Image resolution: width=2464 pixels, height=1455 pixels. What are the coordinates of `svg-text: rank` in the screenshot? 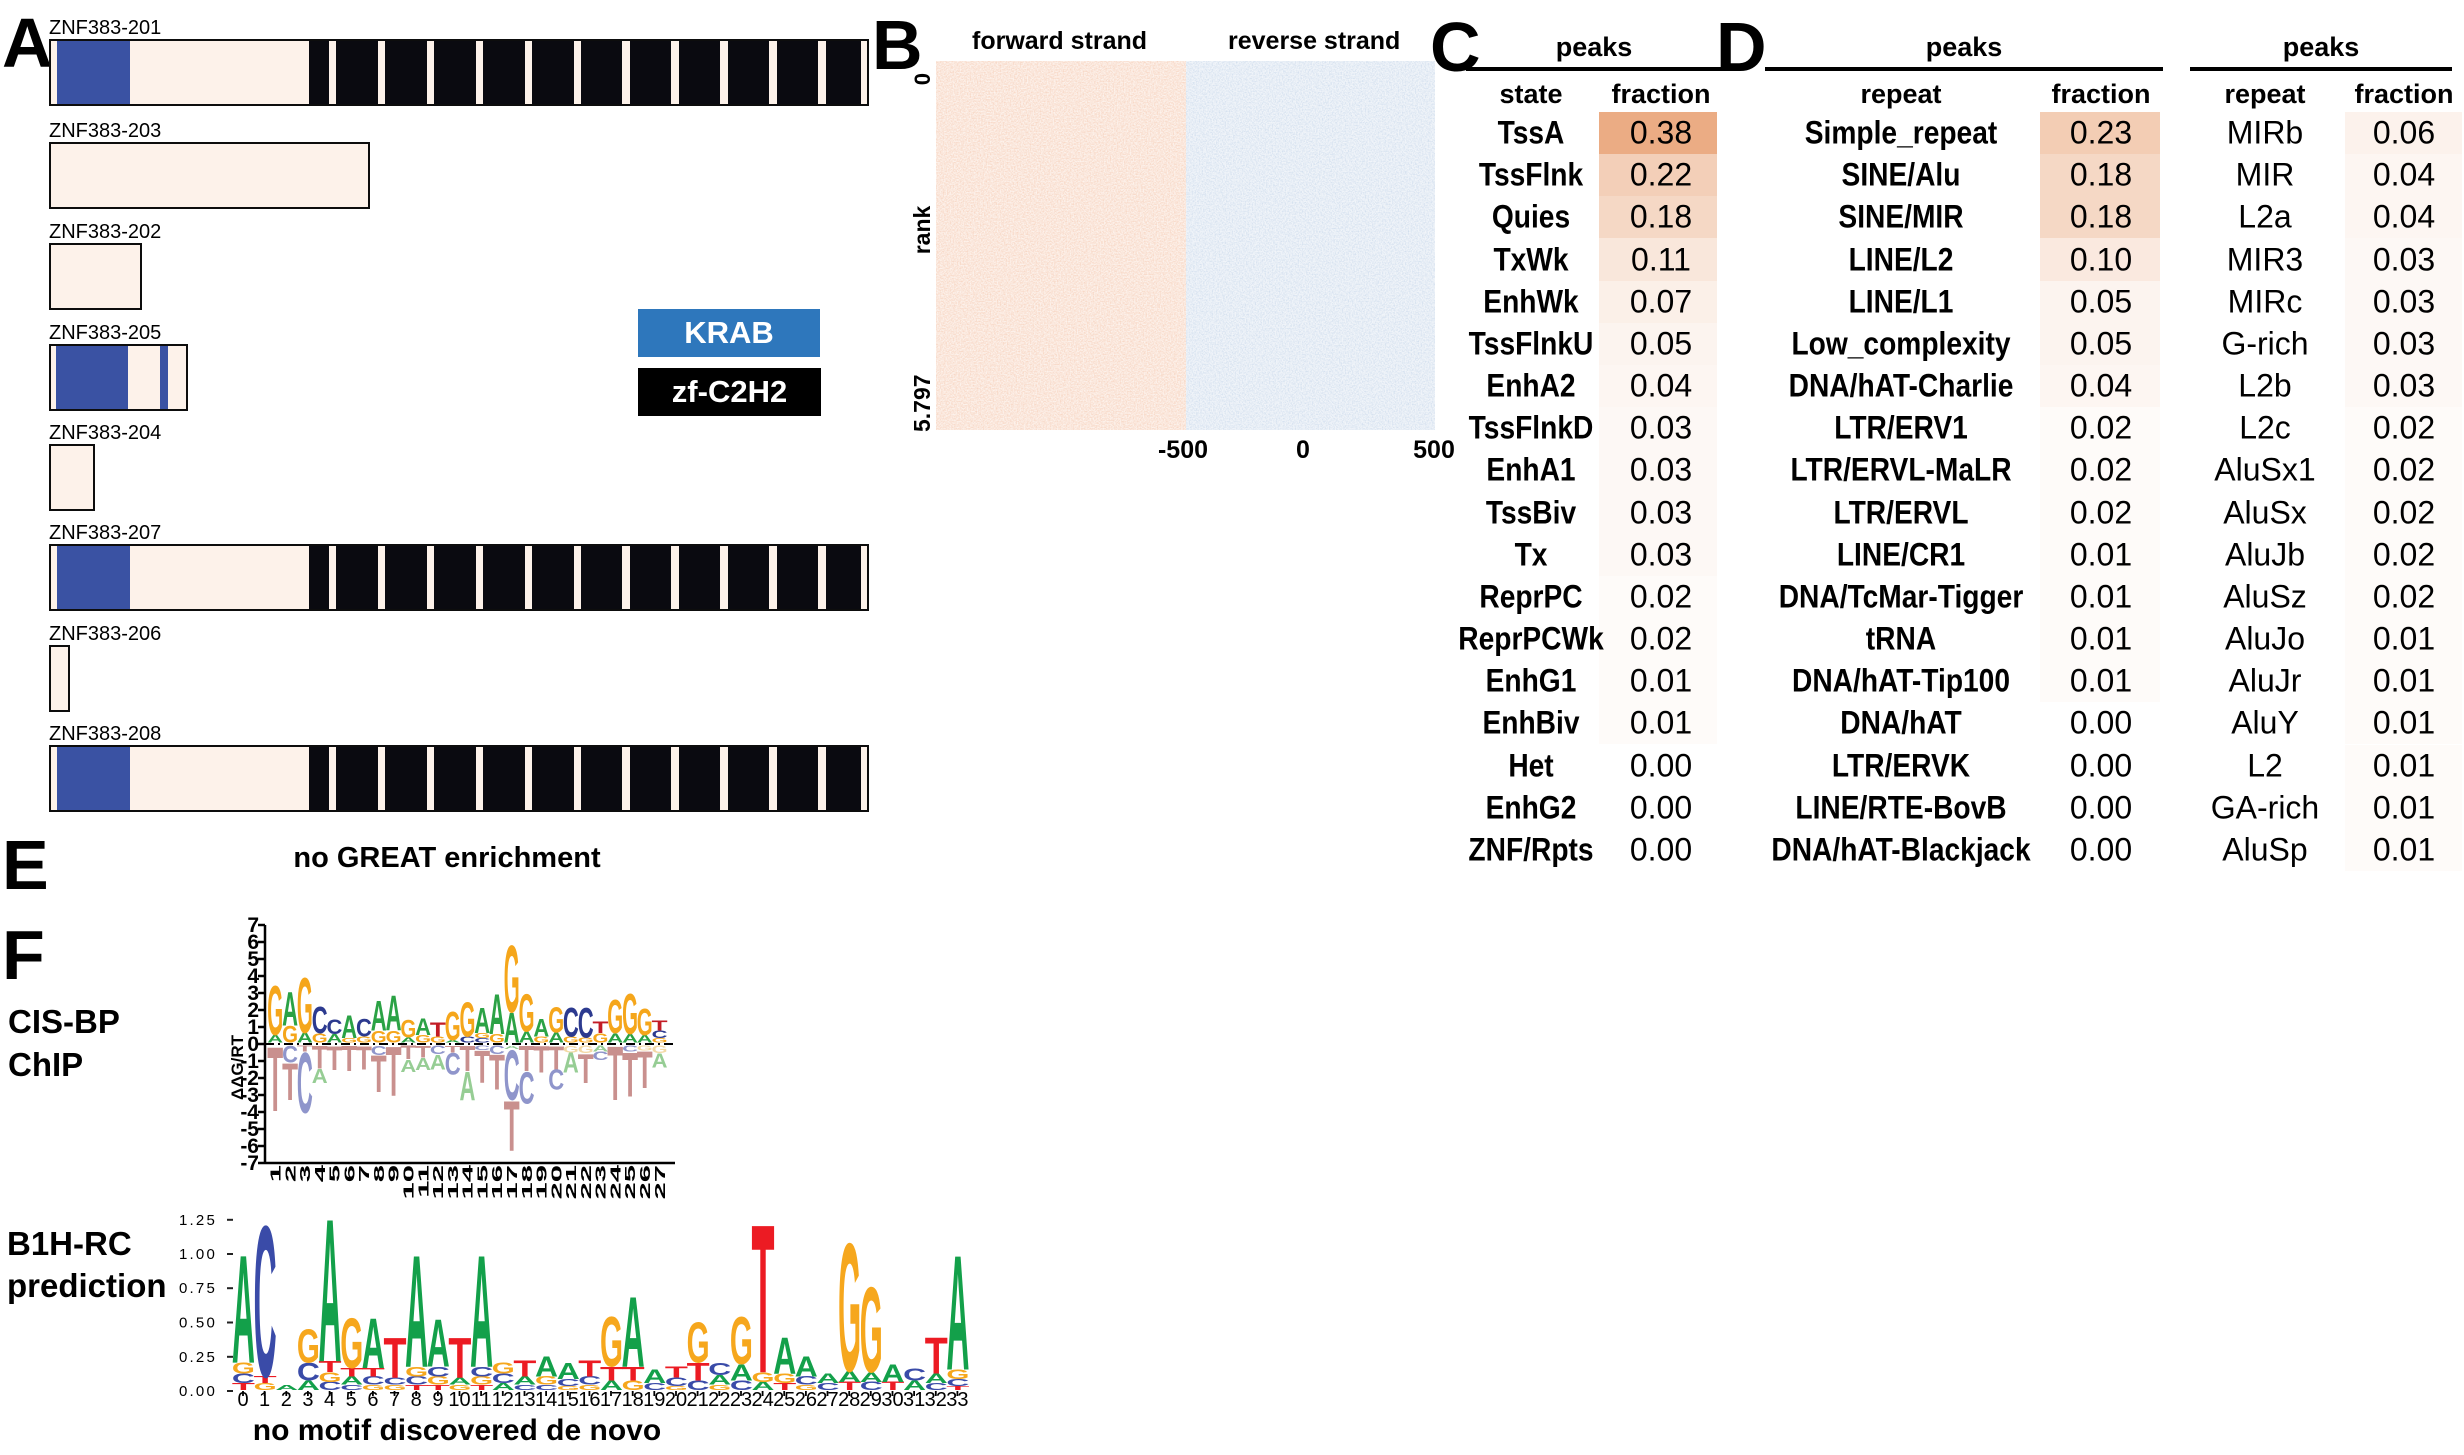 It's located at (922, 230).